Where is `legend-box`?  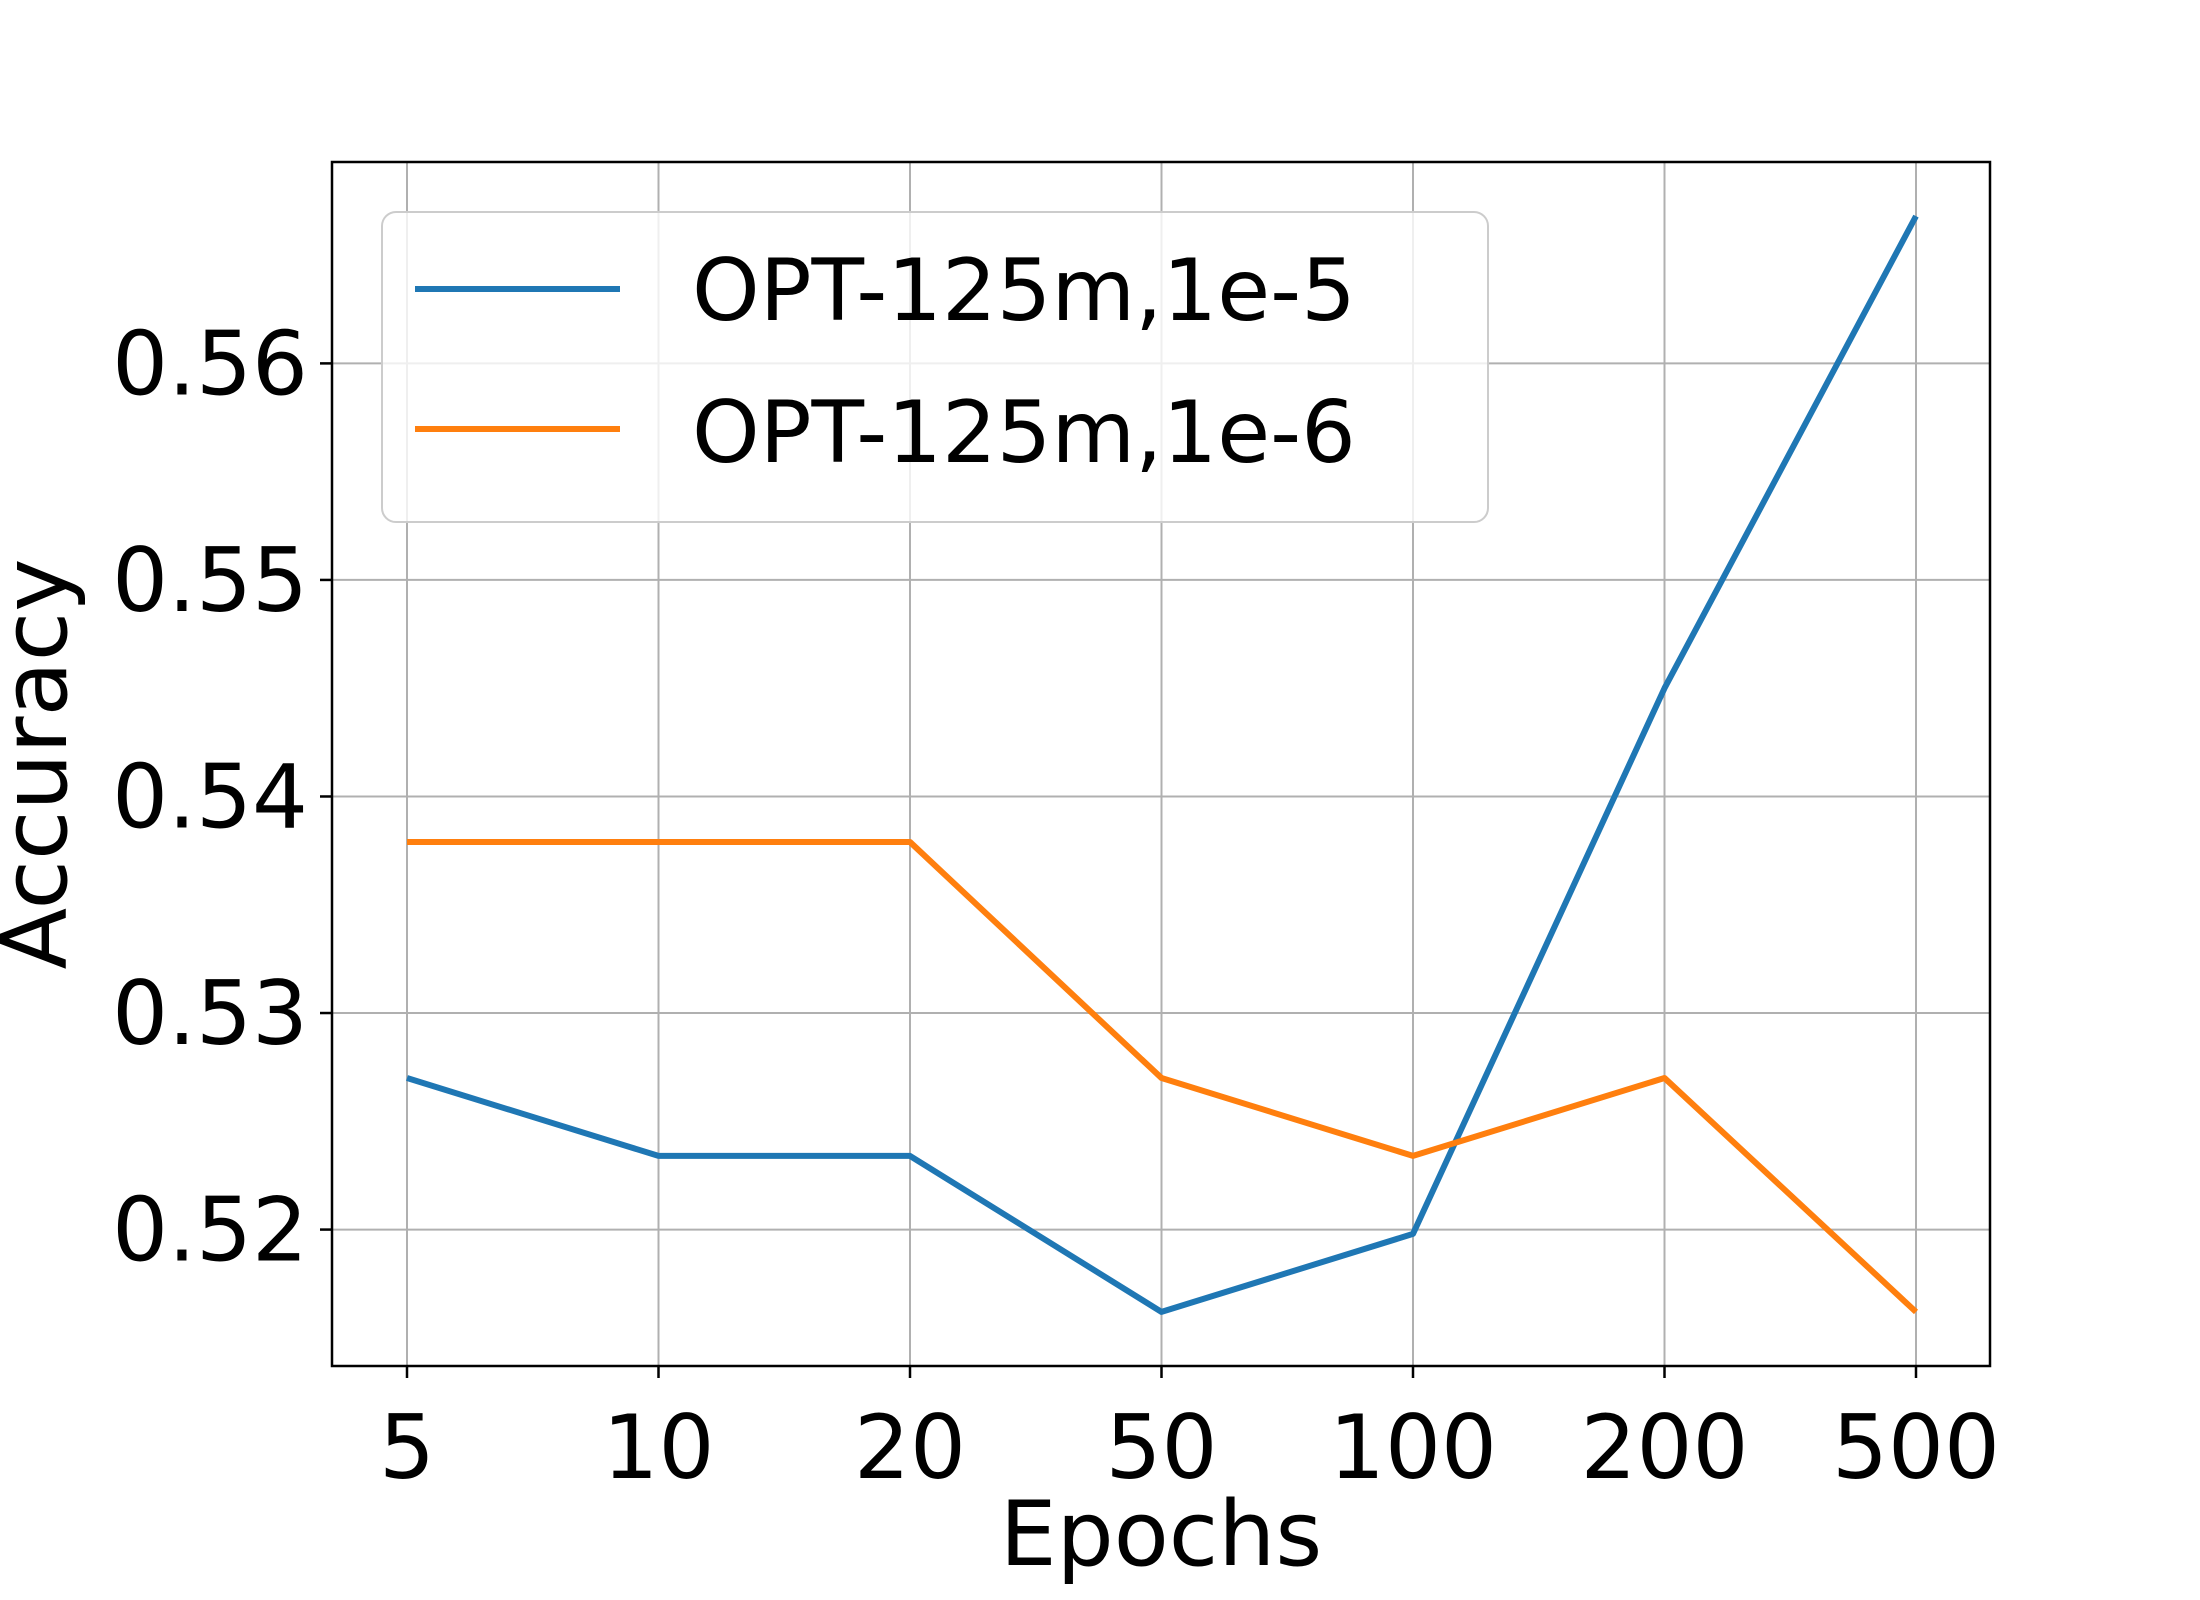
legend-box is located at coordinates (935, 367).